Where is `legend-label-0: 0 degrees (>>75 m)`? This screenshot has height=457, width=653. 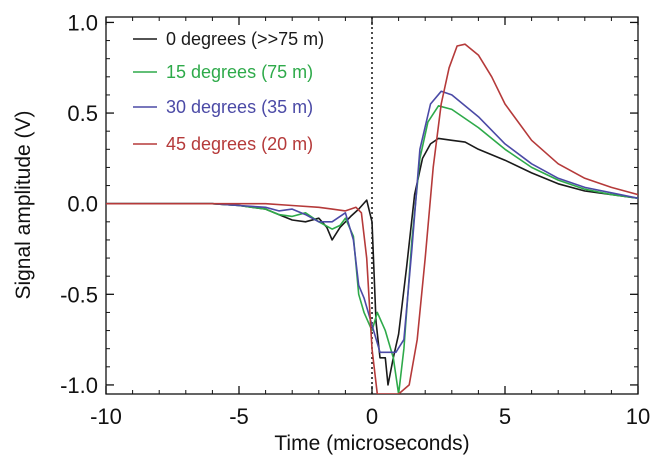 legend-label-0: 0 degrees (>>75 m) is located at coordinates (245, 39).